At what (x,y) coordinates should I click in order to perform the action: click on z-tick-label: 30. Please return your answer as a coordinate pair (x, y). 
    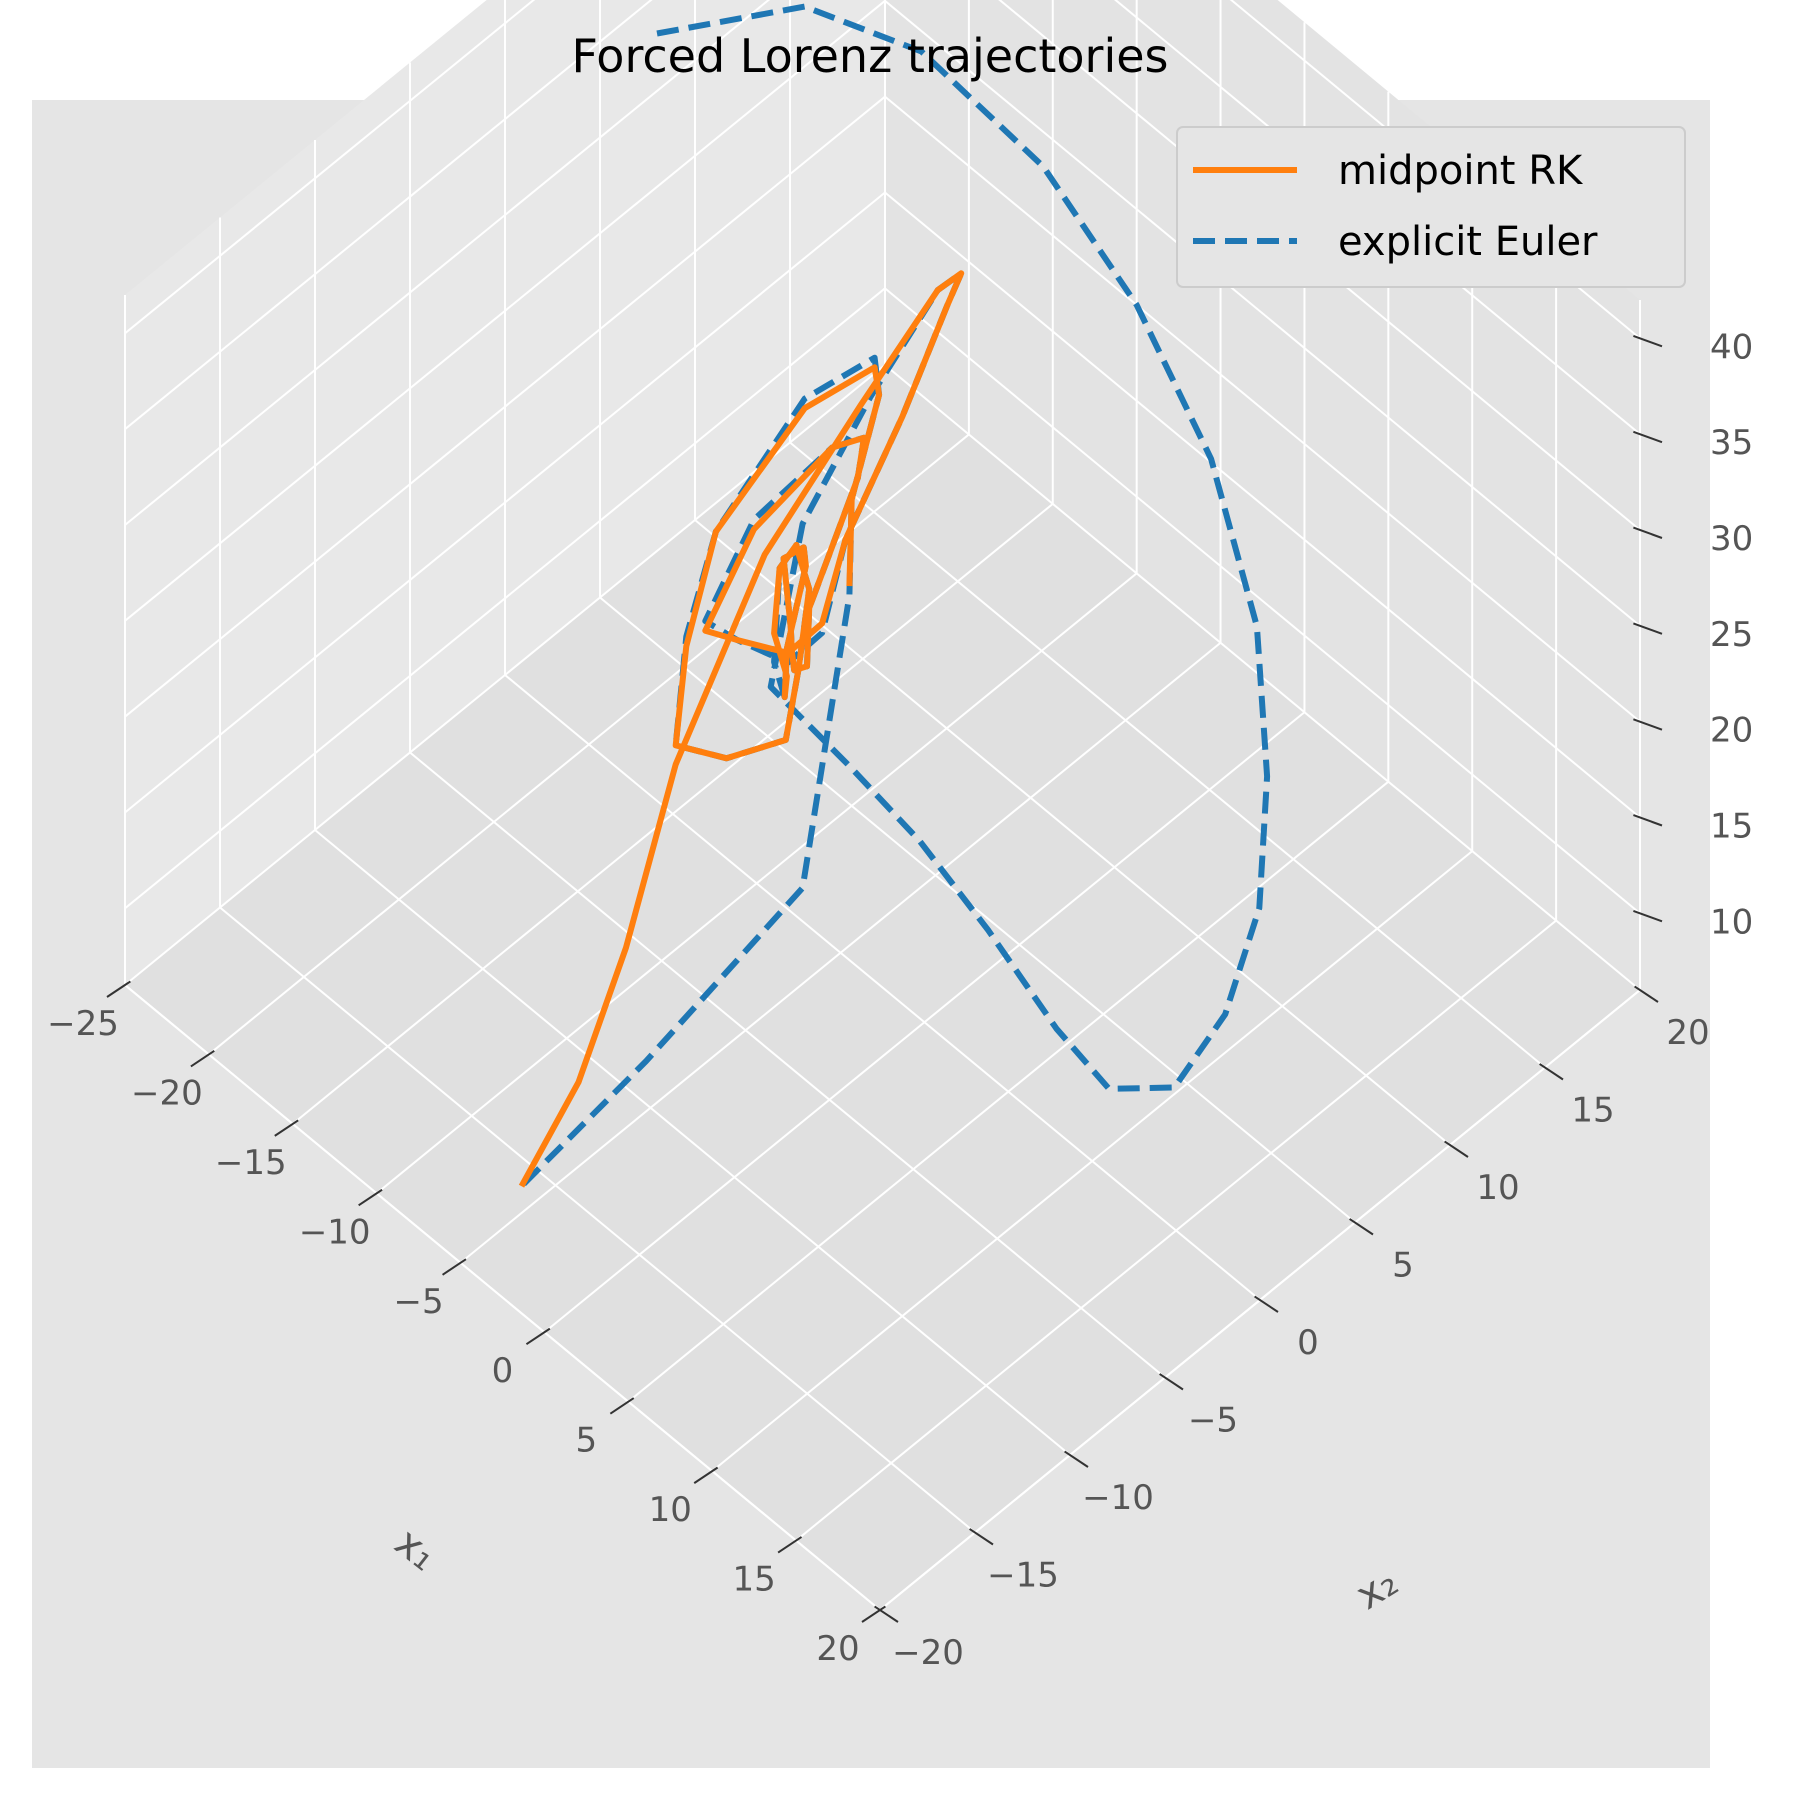
    Looking at the image, I should click on (1731, 539).